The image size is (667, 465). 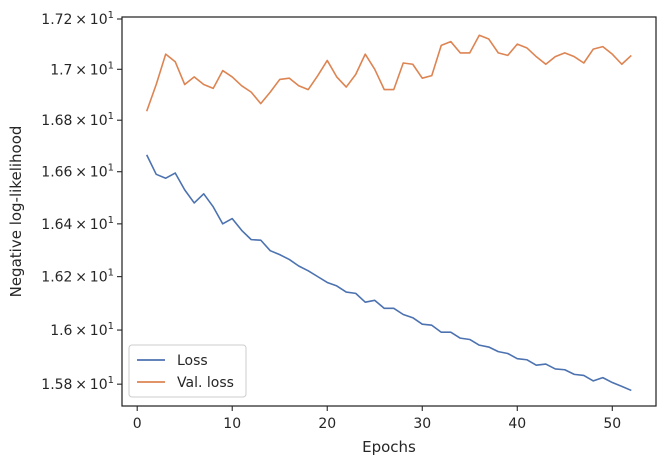 I want to click on x-tick-label: 10, so click(x=232, y=424).